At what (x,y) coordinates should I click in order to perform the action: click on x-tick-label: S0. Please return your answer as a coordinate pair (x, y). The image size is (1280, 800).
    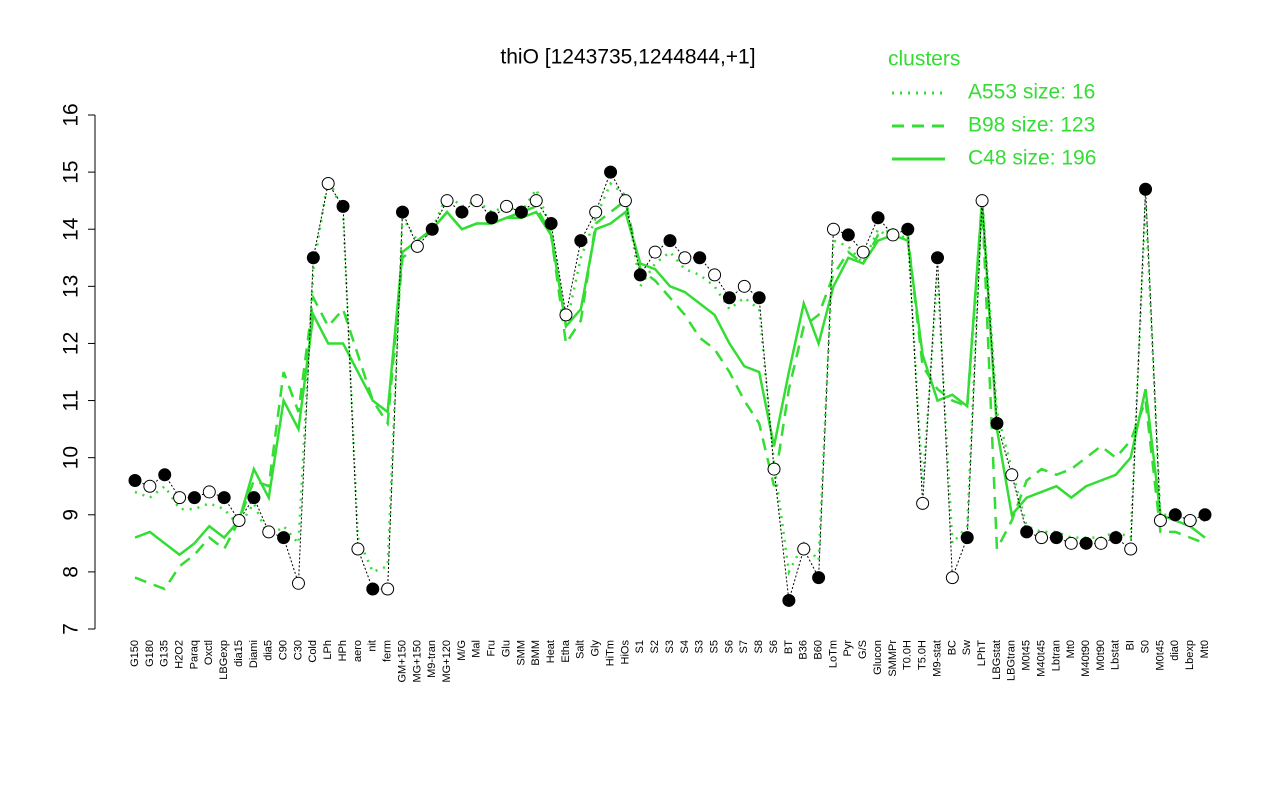
    Looking at the image, I should click on (1145, 646).